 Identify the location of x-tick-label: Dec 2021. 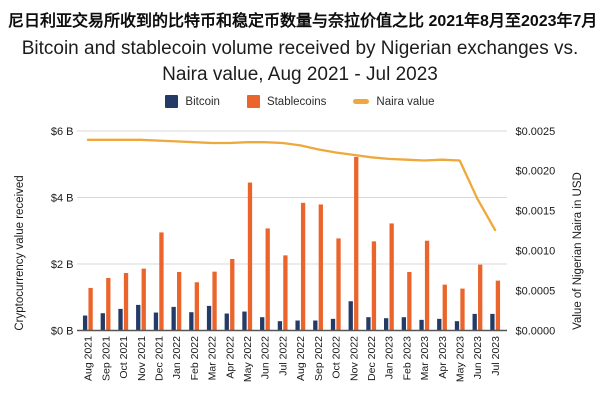
(160, 358).